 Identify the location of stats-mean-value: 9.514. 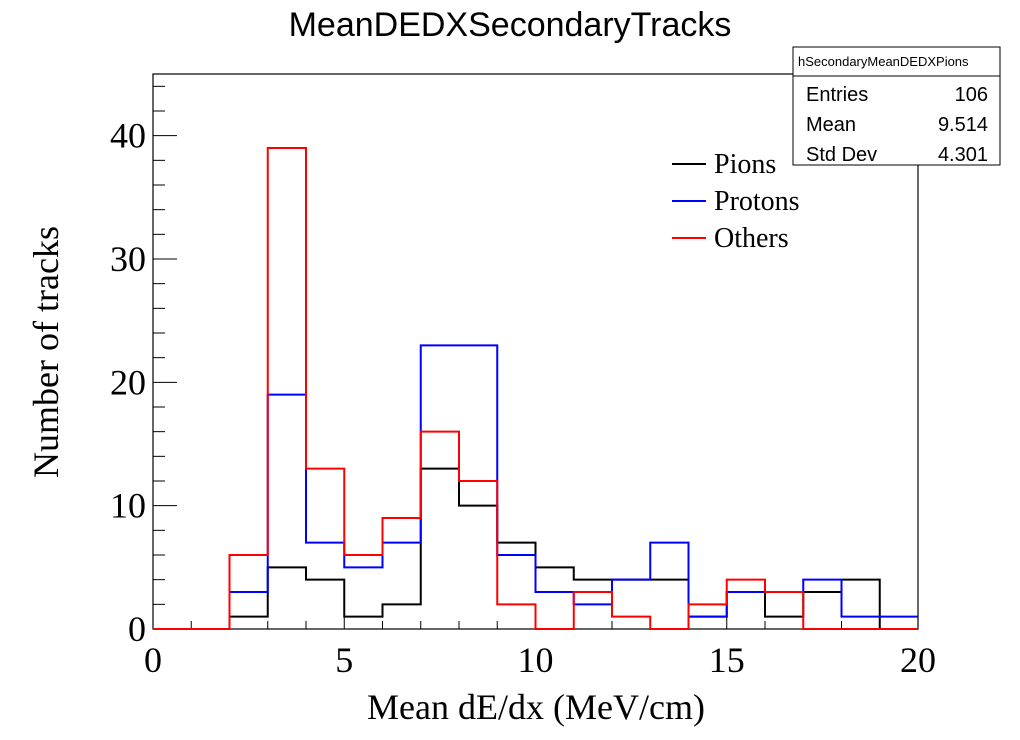
(963, 125).